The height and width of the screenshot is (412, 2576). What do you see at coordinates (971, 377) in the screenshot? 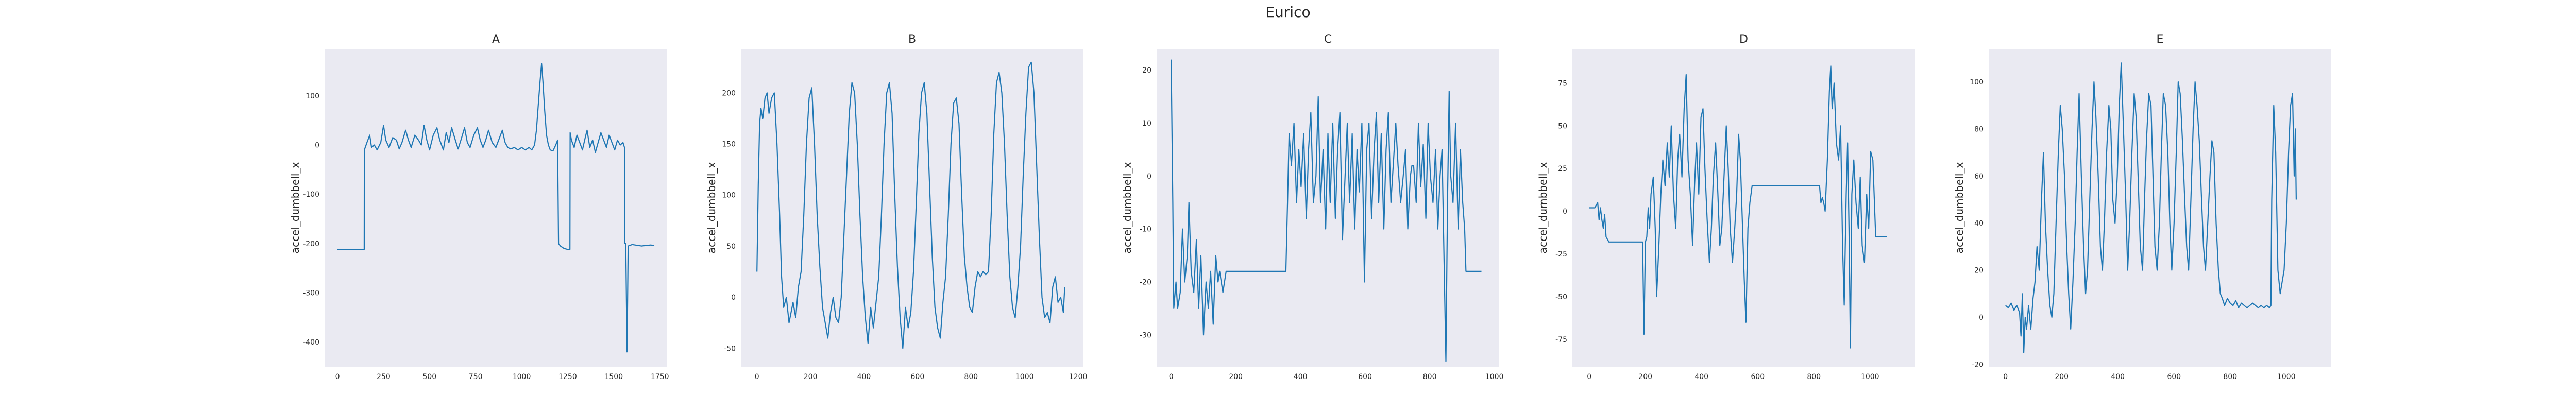
I see `panel-b-xtick: 800` at bounding box center [971, 377].